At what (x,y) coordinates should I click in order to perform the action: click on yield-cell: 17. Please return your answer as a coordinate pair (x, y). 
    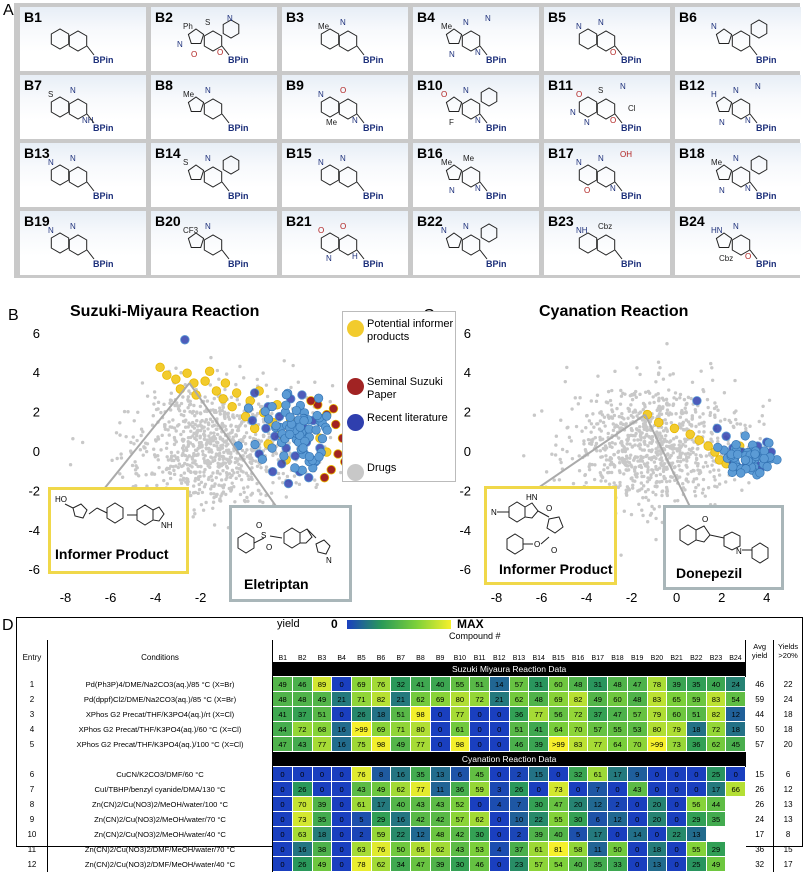
    Looking at the image, I should click on (716, 789).